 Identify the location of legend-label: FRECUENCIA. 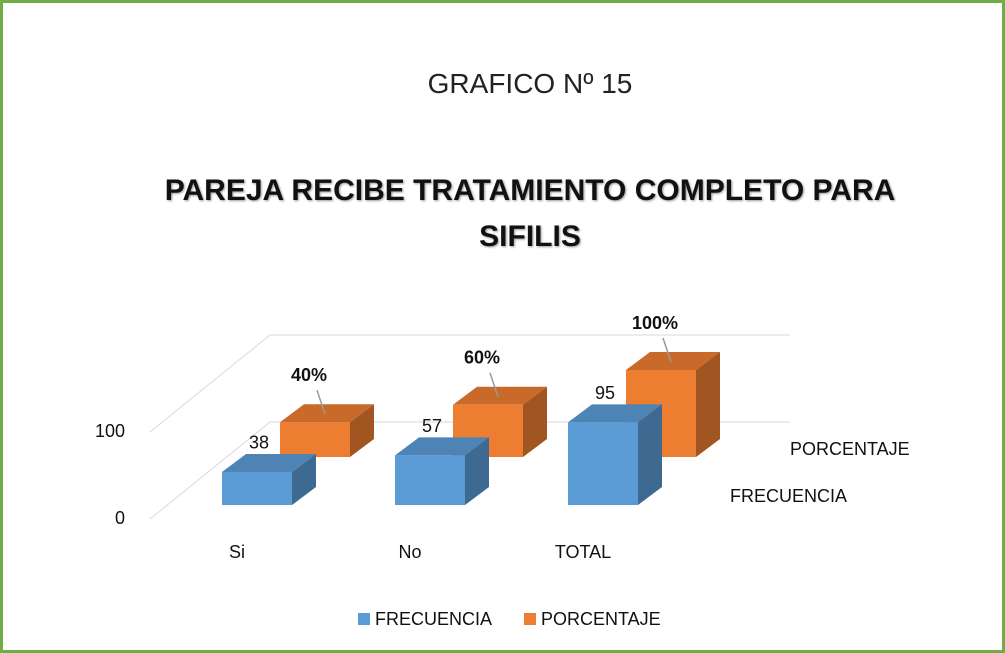
(433, 619).